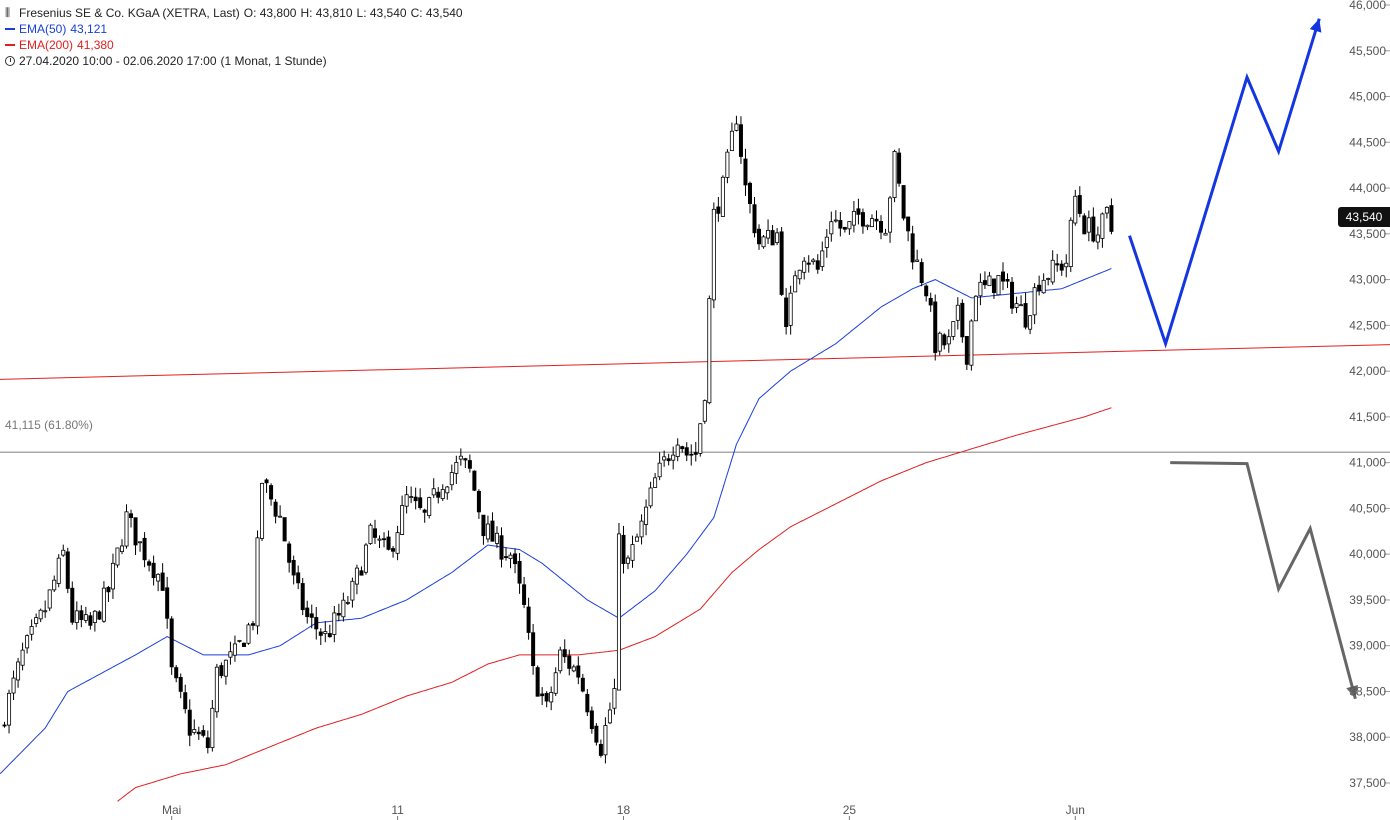 The width and height of the screenshot is (1390, 820). I want to click on interval-info: (1 Monat, 1 Stunde), so click(273, 61).